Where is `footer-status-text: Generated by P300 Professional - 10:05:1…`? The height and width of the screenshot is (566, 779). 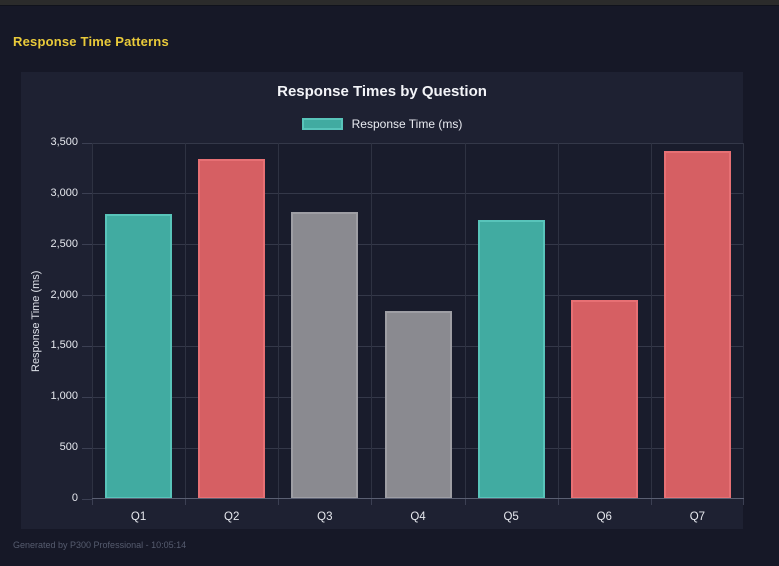 footer-status-text: Generated by P300 Professional - 10:05:1… is located at coordinates (100, 545).